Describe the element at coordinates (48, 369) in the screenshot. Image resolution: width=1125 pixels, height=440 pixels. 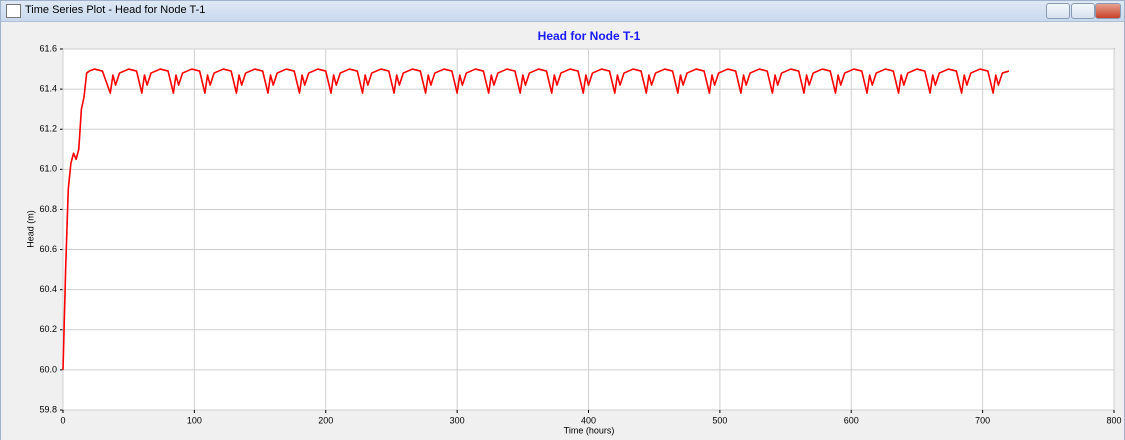
I see `y-tick-label: 60.0` at that location.